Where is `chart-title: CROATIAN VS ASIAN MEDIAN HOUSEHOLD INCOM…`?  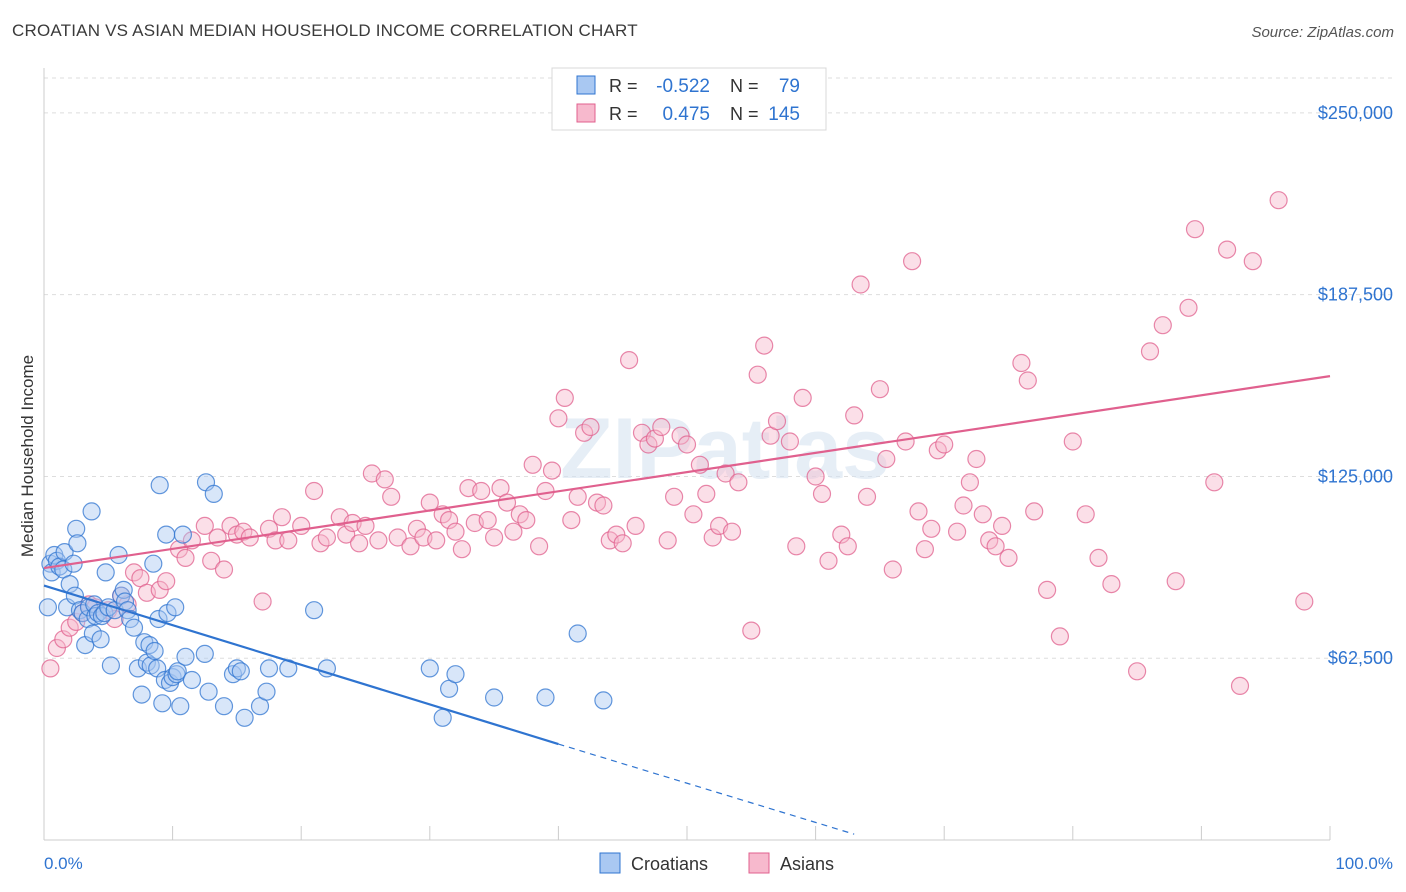
chart-title: CROATIAN VS ASIAN MEDIAN HOUSEHOLD INCOM… is located at coordinates (325, 30).